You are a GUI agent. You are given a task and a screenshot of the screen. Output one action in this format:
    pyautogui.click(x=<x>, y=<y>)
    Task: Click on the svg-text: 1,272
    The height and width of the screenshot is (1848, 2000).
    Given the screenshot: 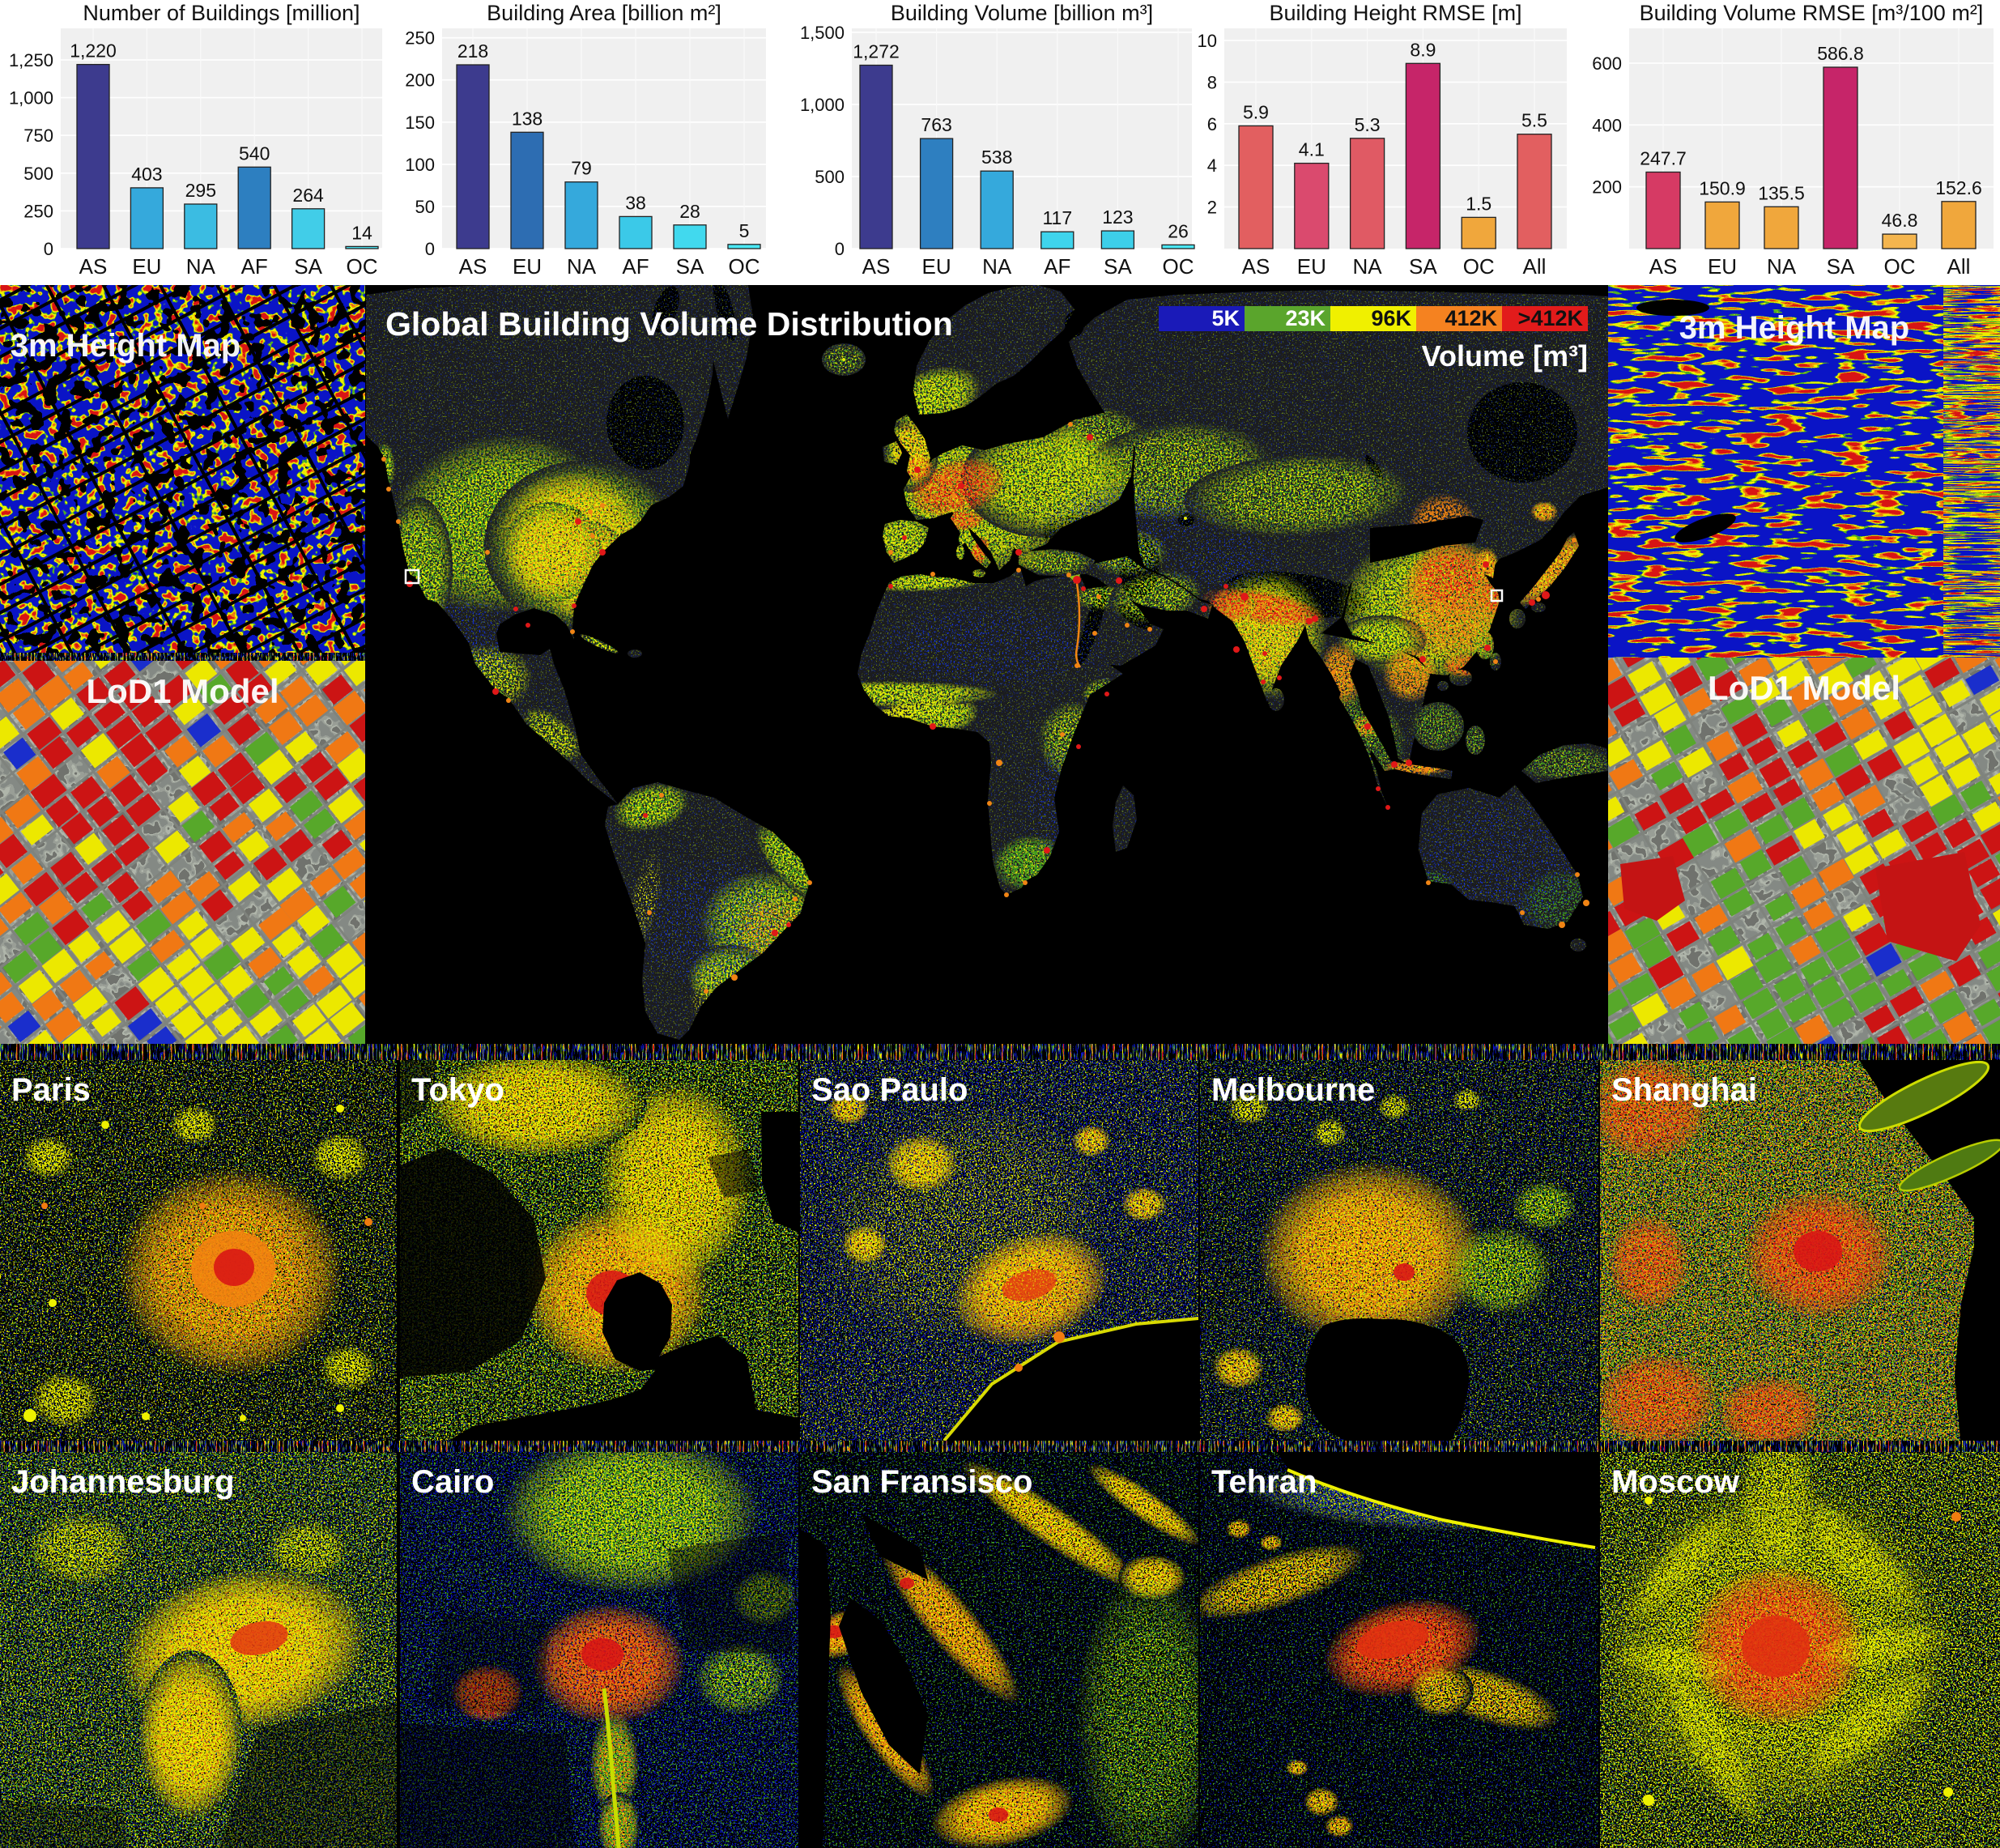 What is the action you would take?
    pyautogui.click(x=877, y=51)
    